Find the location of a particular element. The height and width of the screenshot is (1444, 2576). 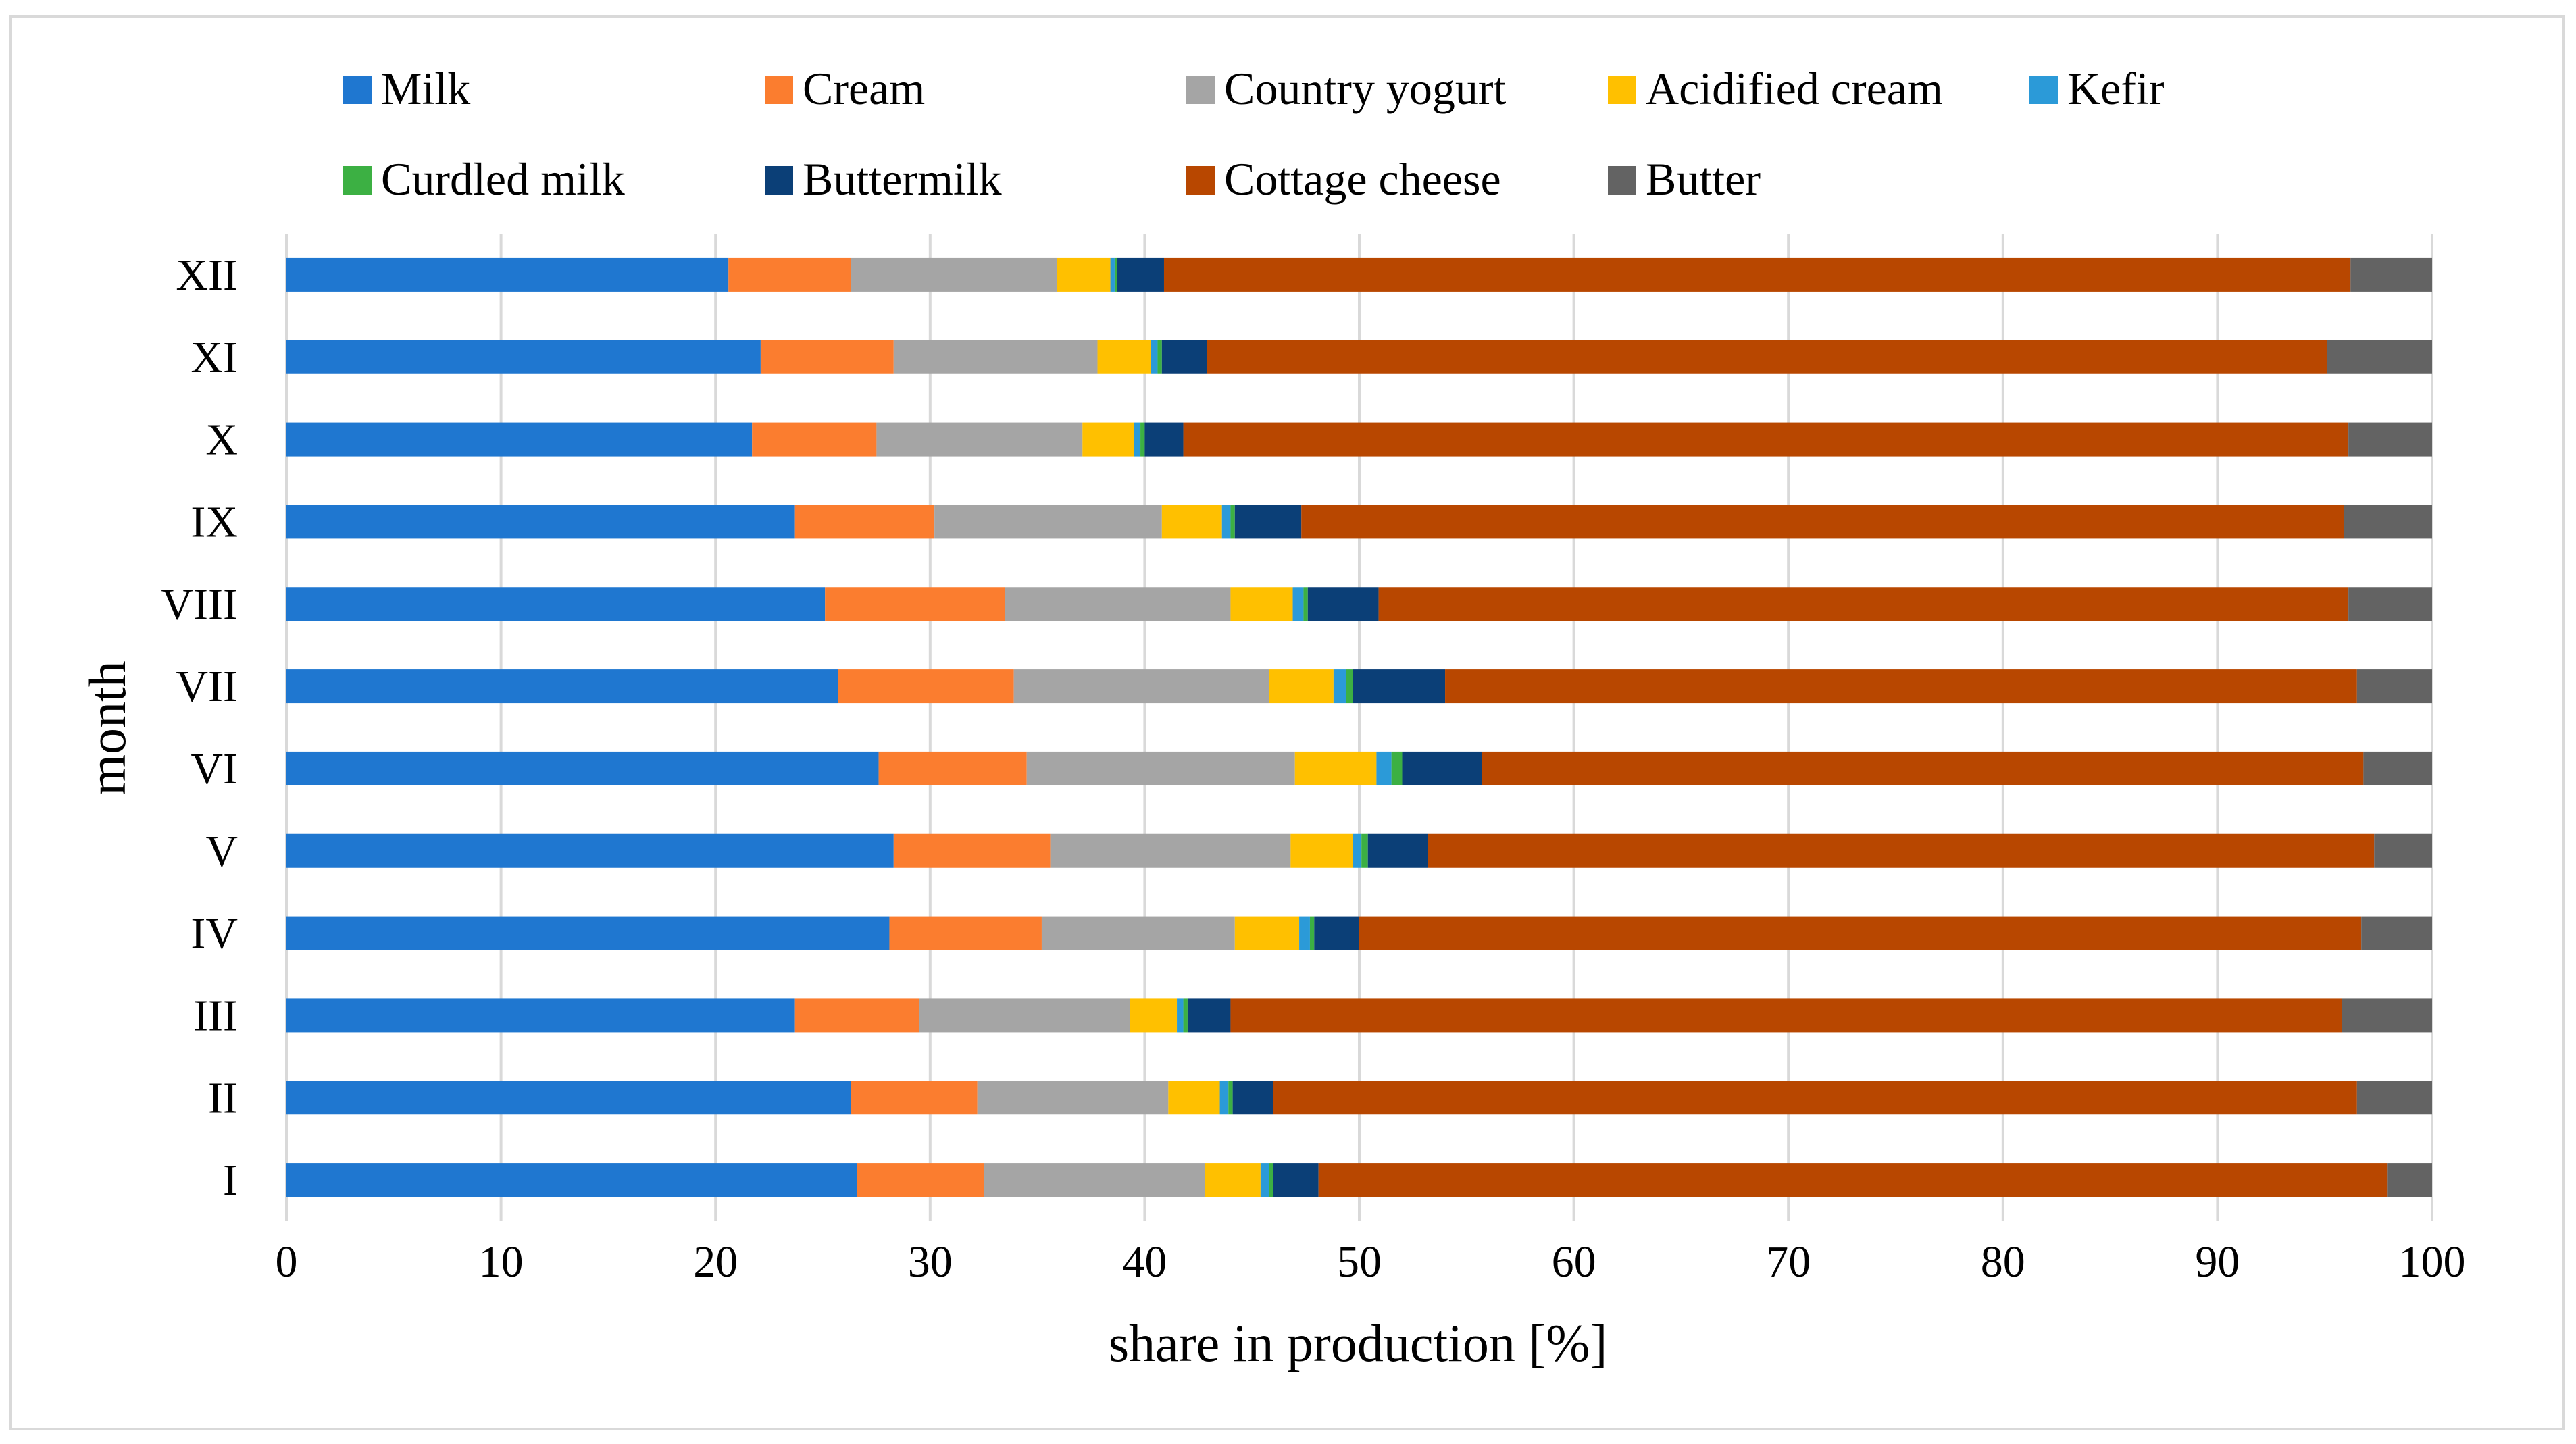

x-tick-label-10: 10 is located at coordinates (501, 1262).